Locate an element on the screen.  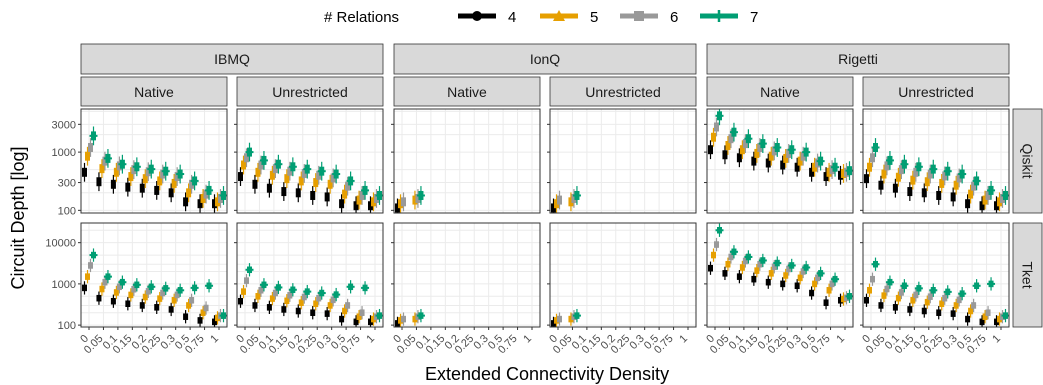
box-series-5-cat-0.2 is located at coordinates (771, 156).